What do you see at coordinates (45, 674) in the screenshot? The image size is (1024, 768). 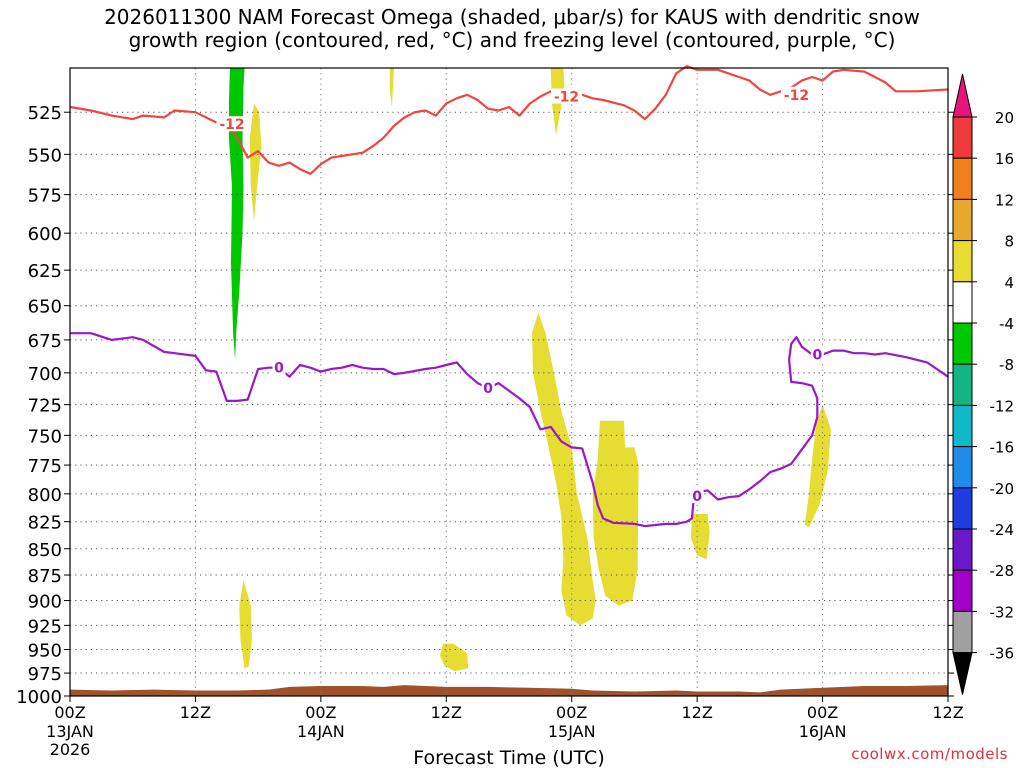 I see `y-tick-label-975: 975` at bounding box center [45, 674].